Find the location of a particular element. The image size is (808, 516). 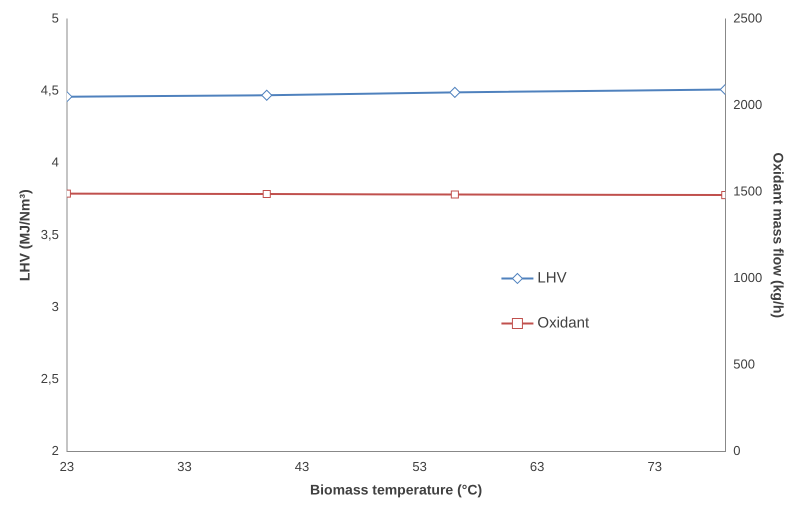

y-tick-label: 3 is located at coordinates (55, 306).